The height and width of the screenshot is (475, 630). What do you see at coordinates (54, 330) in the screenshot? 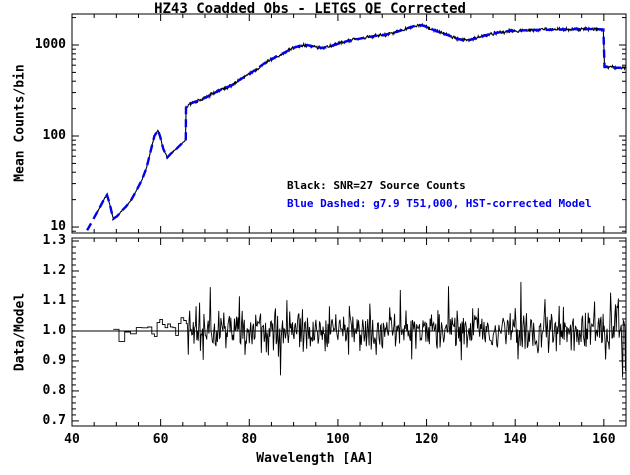
I see `tick-label: 1.0` at bounding box center [54, 330].